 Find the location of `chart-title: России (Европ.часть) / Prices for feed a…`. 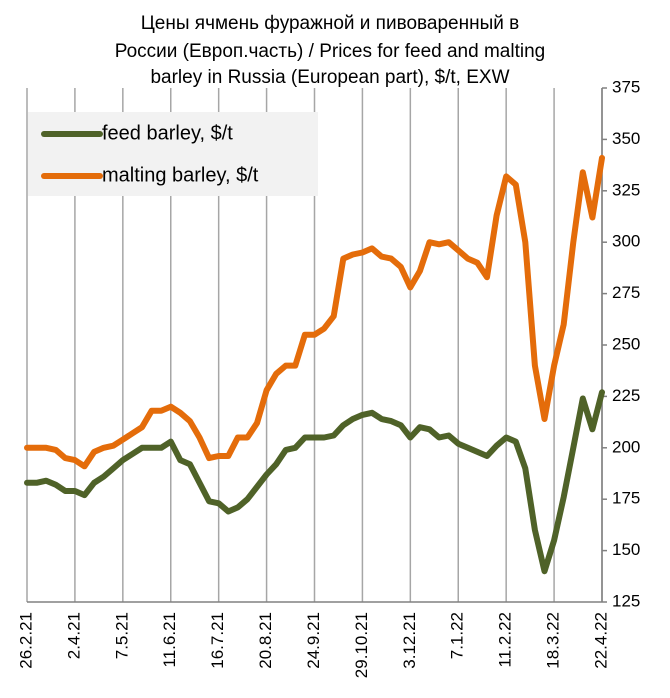

chart-title: России (Европ.часть) / Prices for feed a… is located at coordinates (330, 51).